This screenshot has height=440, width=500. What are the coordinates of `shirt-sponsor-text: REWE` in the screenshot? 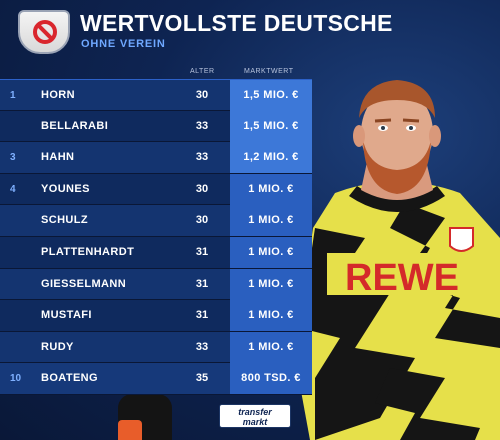 It's located at (402, 278).